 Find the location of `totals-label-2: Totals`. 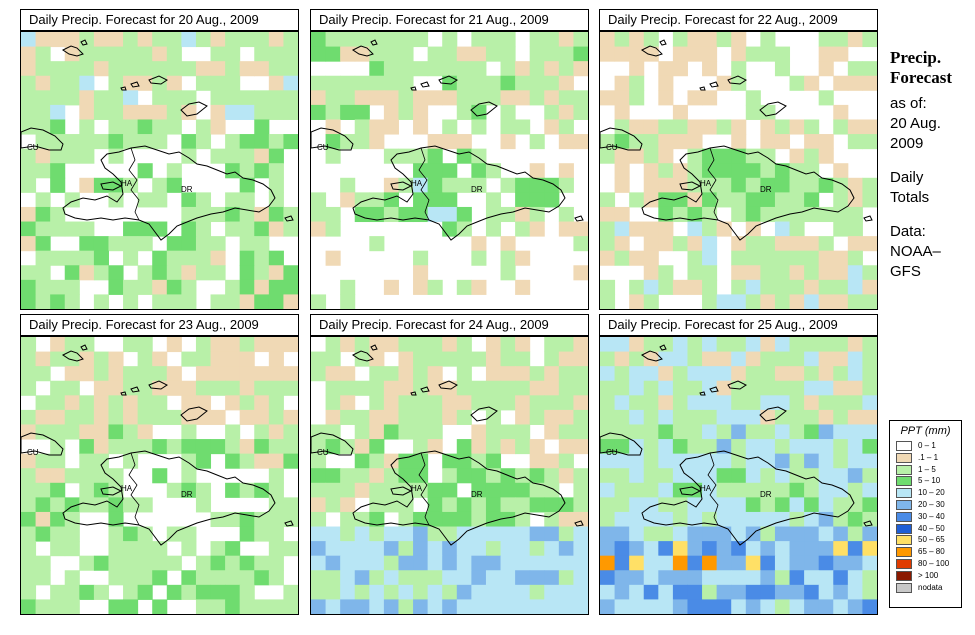

totals-label-2: Totals is located at coordinates (910, 197).